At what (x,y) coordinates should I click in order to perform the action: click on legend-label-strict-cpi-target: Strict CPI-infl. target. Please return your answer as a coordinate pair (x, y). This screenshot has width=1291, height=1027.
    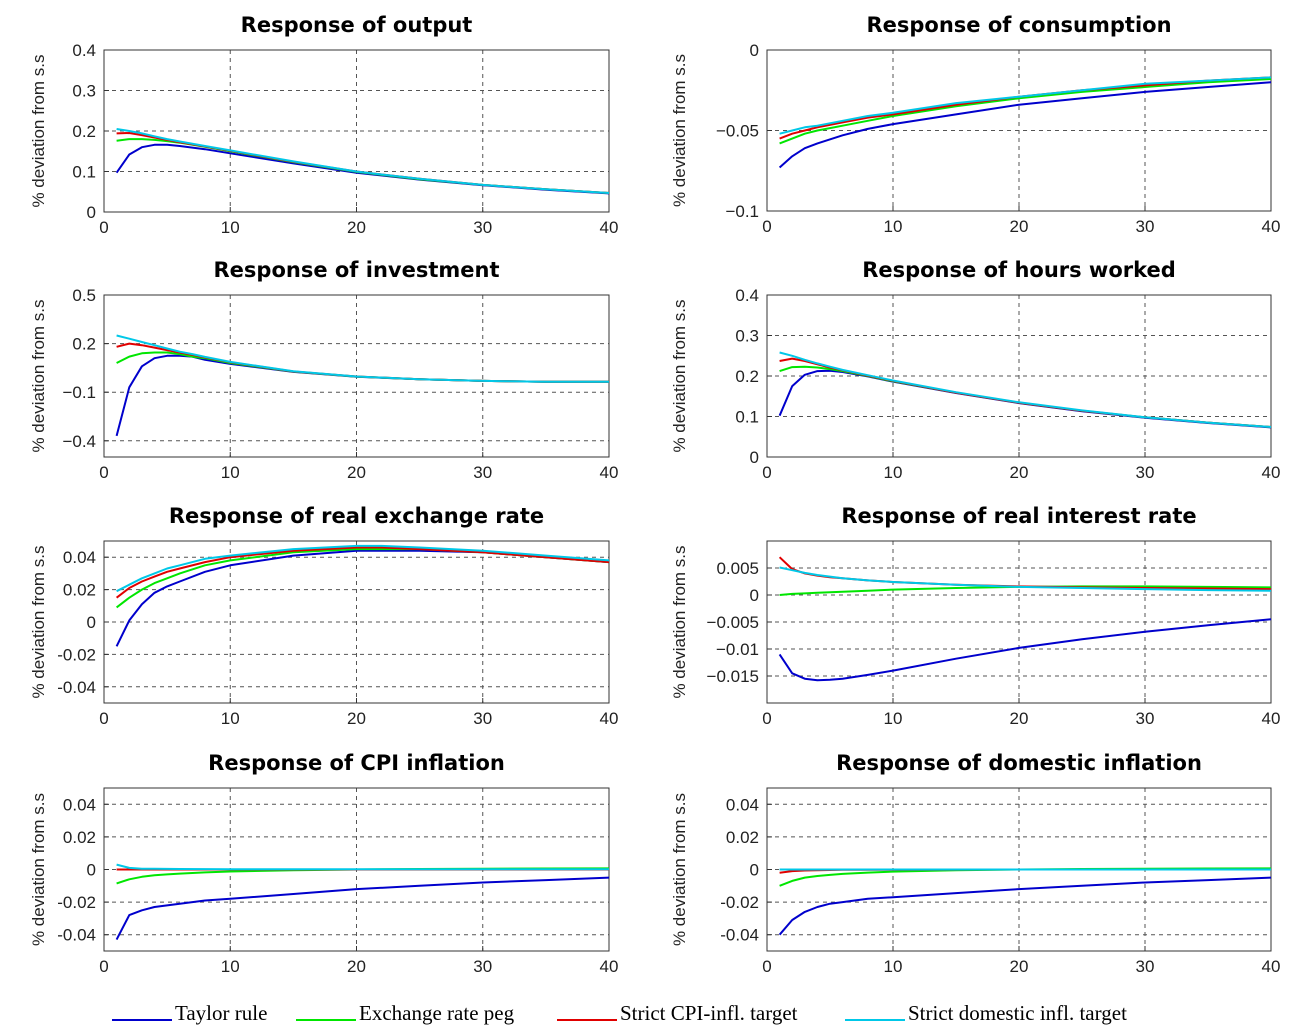
    Looking at the image, I should click on (709, 1013).